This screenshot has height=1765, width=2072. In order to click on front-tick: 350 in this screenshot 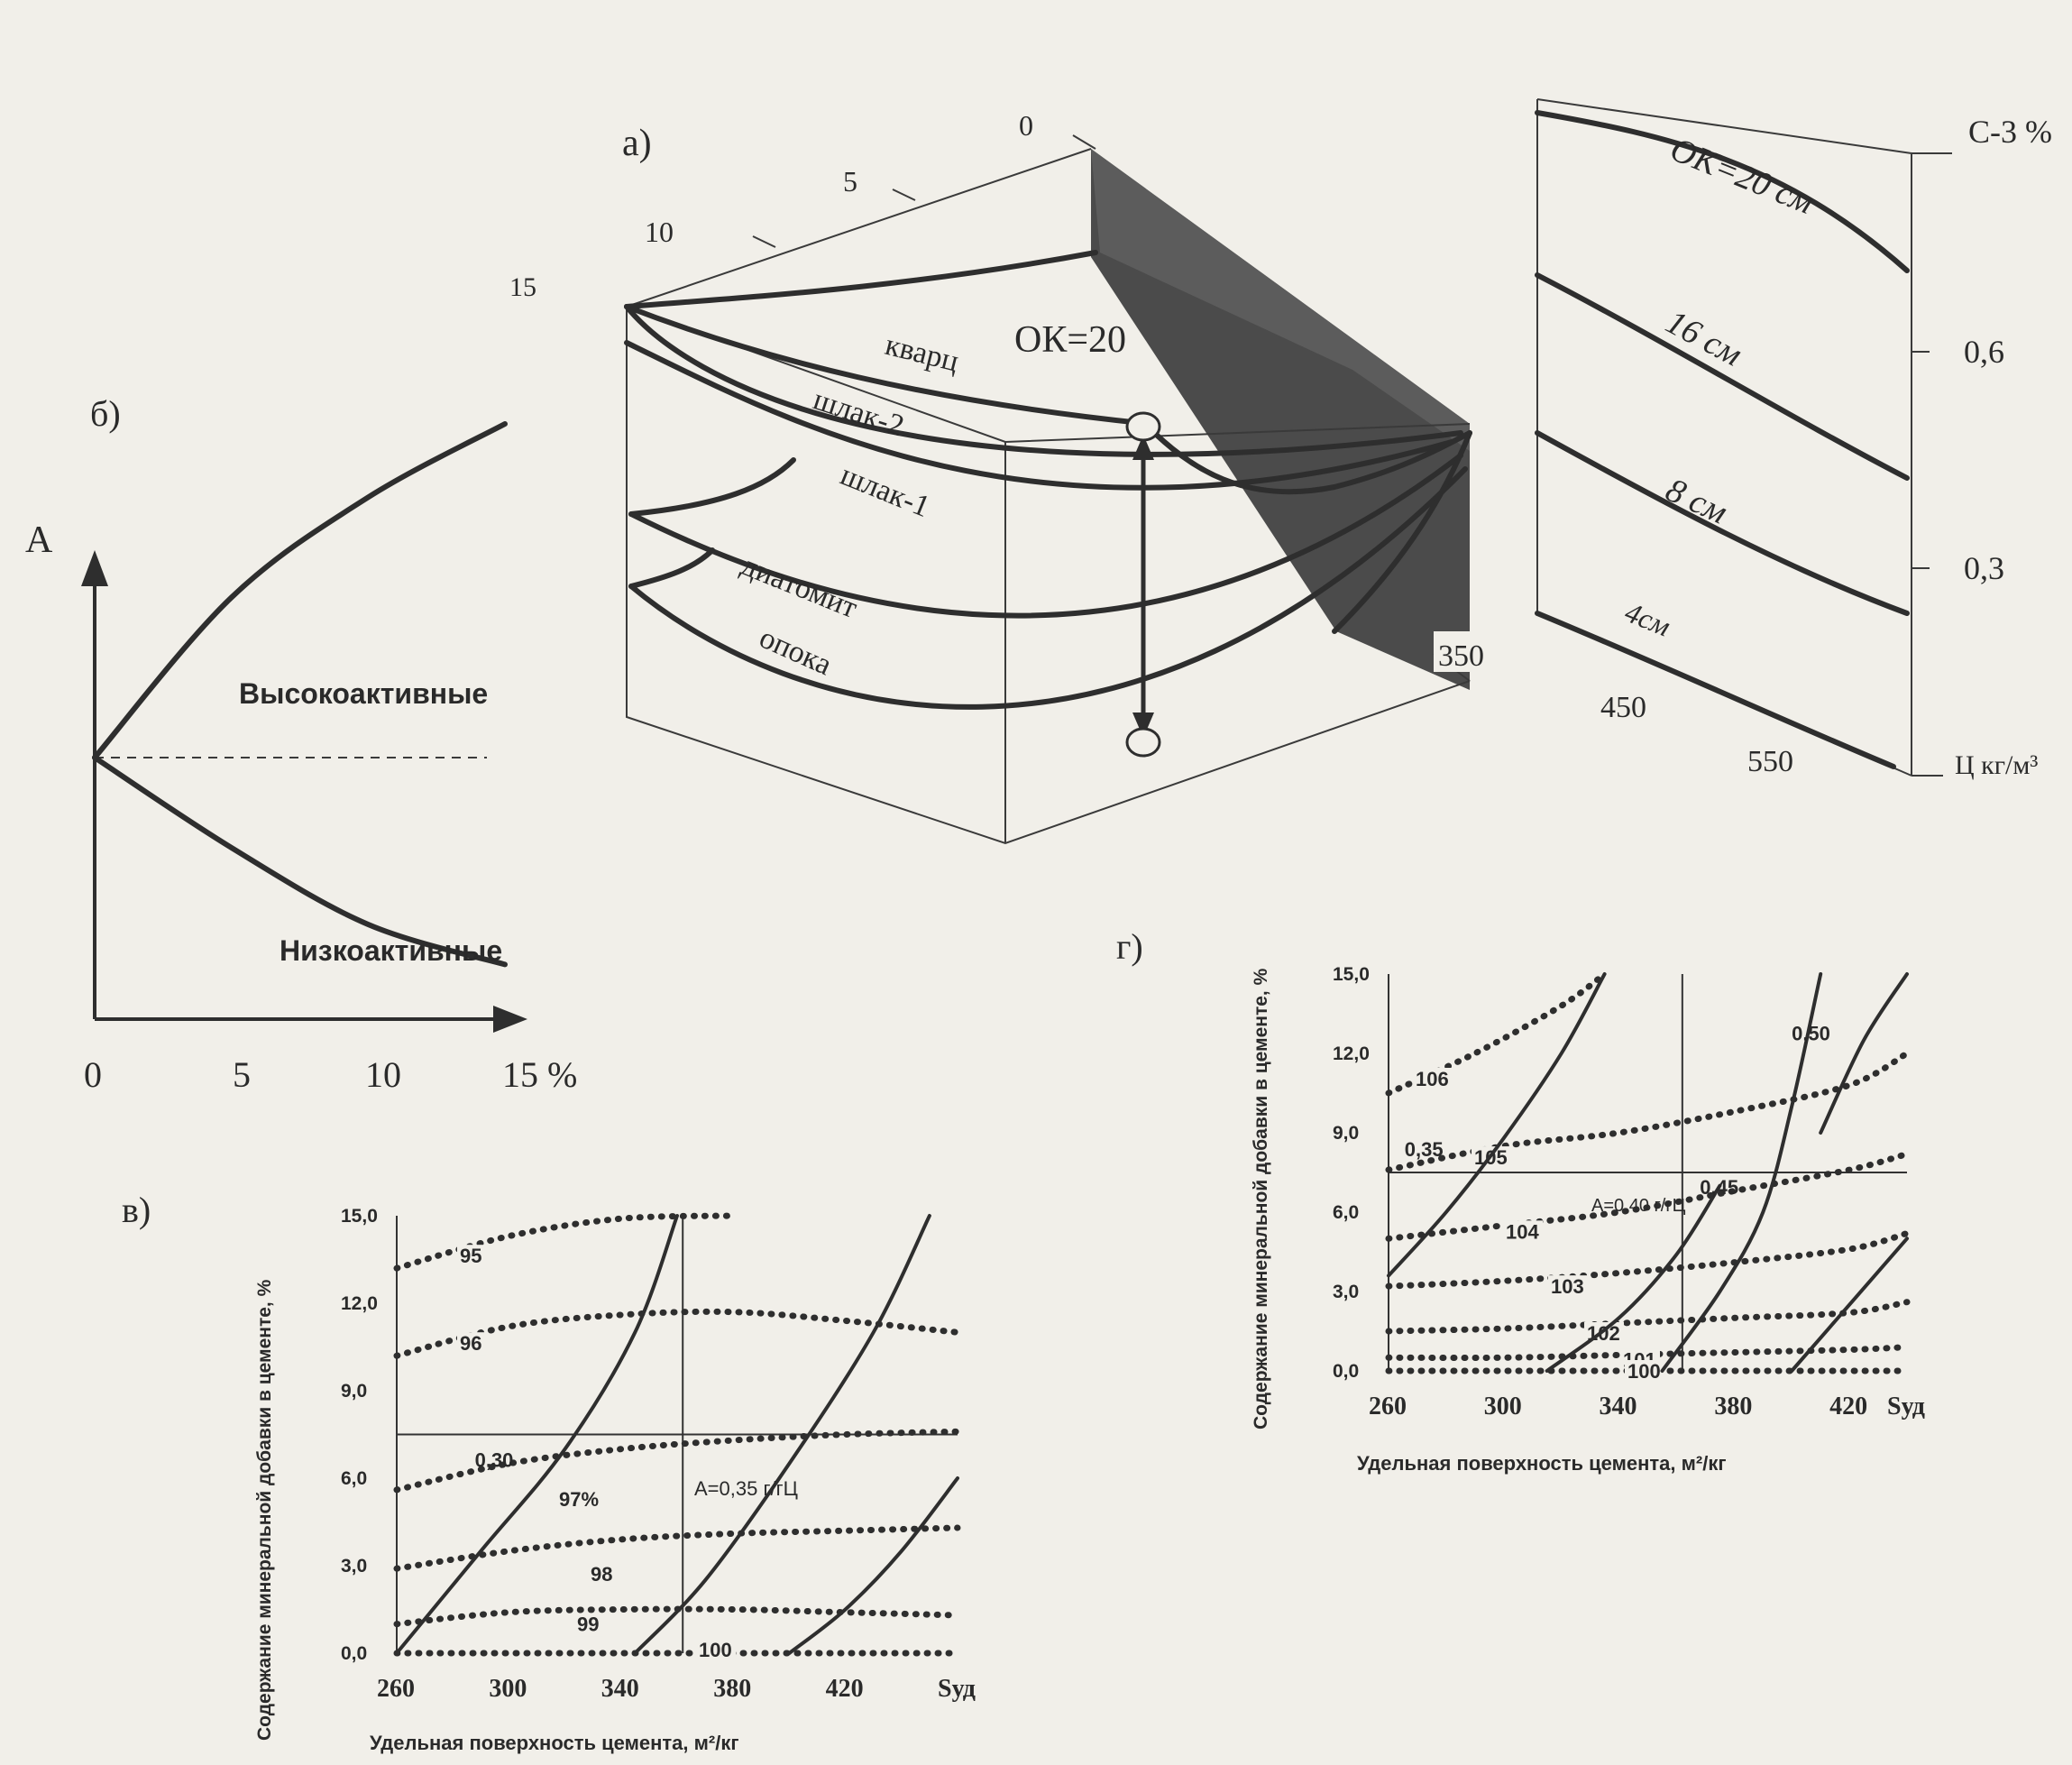, I will do `click(1461, 656)`.